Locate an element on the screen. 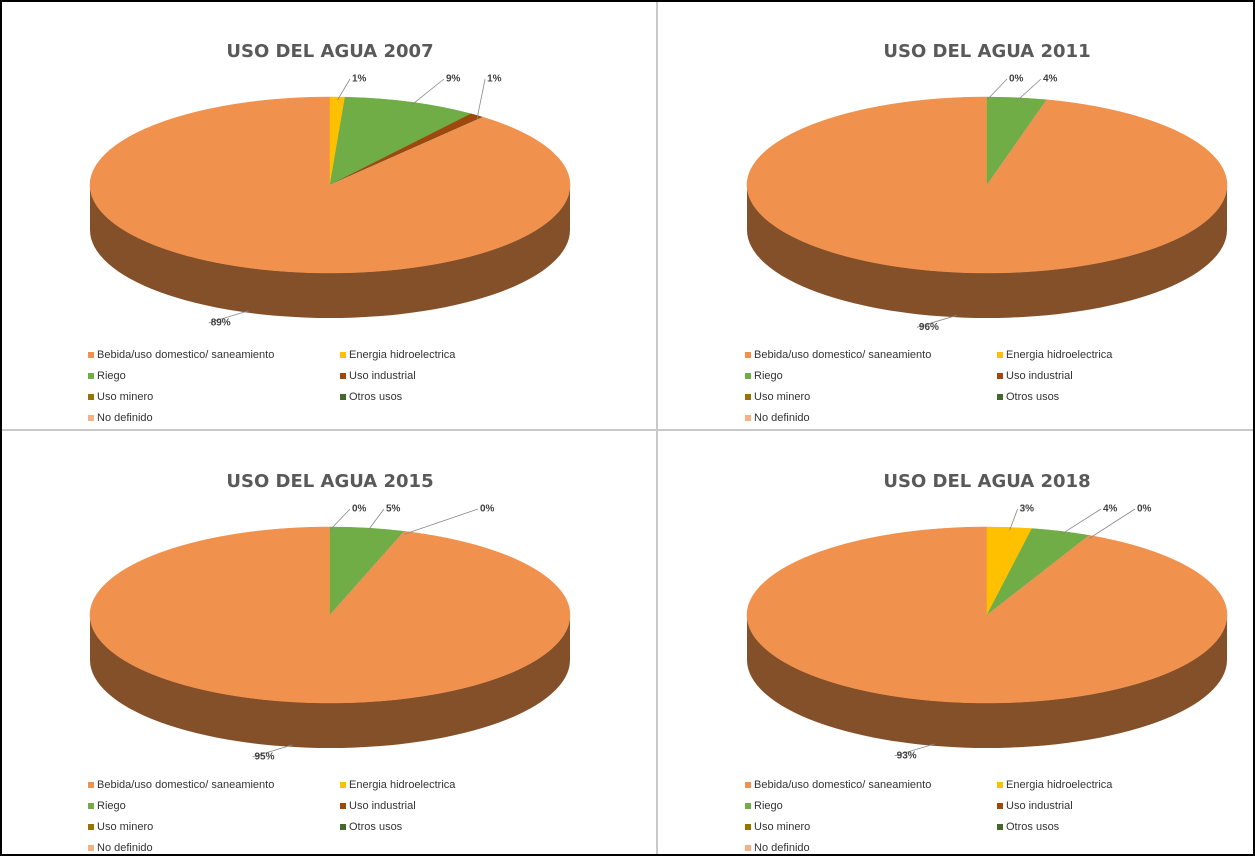 This screenshot has height=856, width=1255. data-label: 89% is located at coordinates (221, 322).